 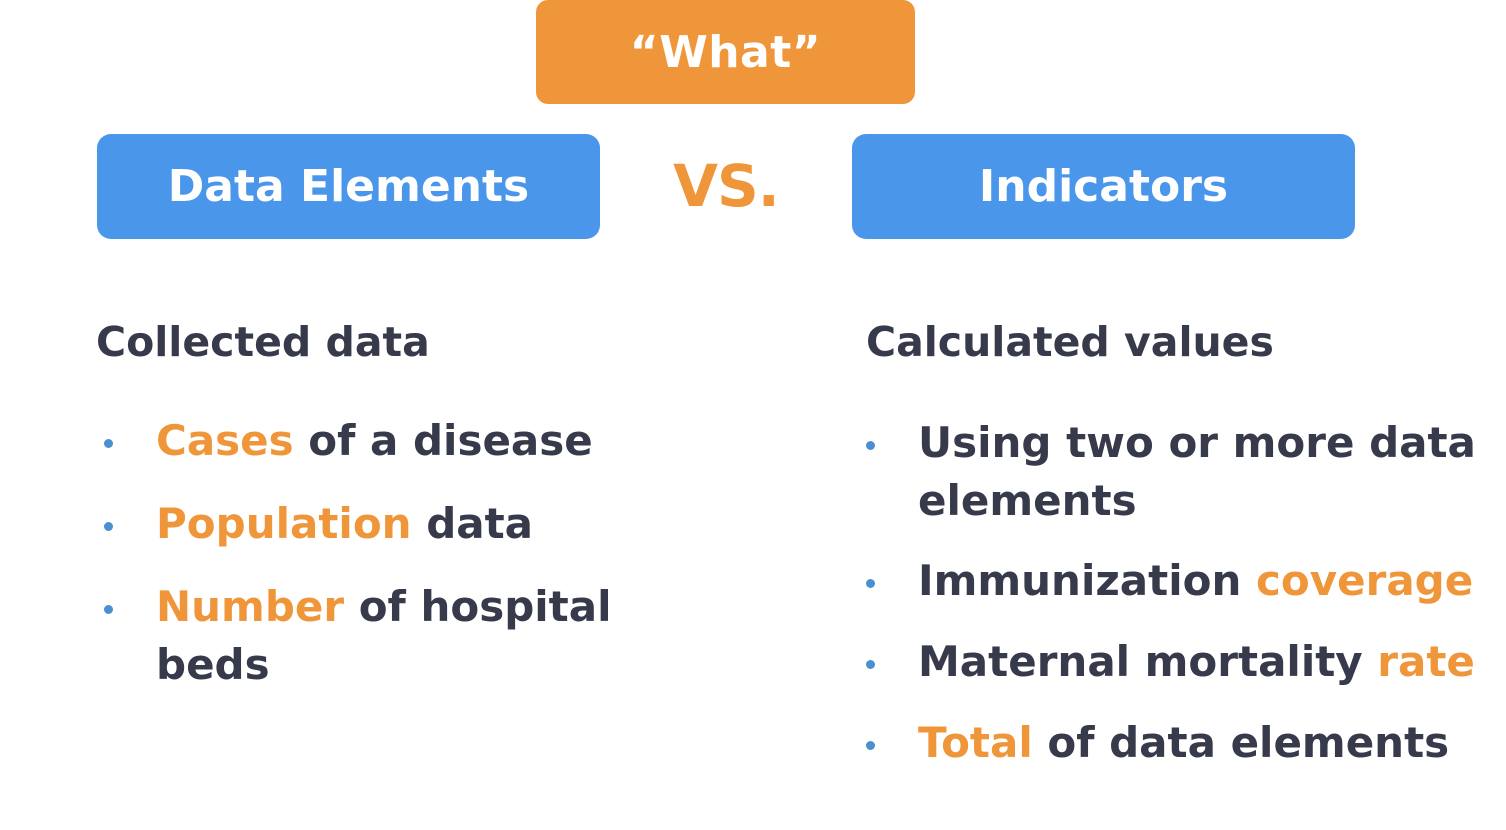 I want to click on list-item: Immunization coverage, so click(x=1182, y=581).